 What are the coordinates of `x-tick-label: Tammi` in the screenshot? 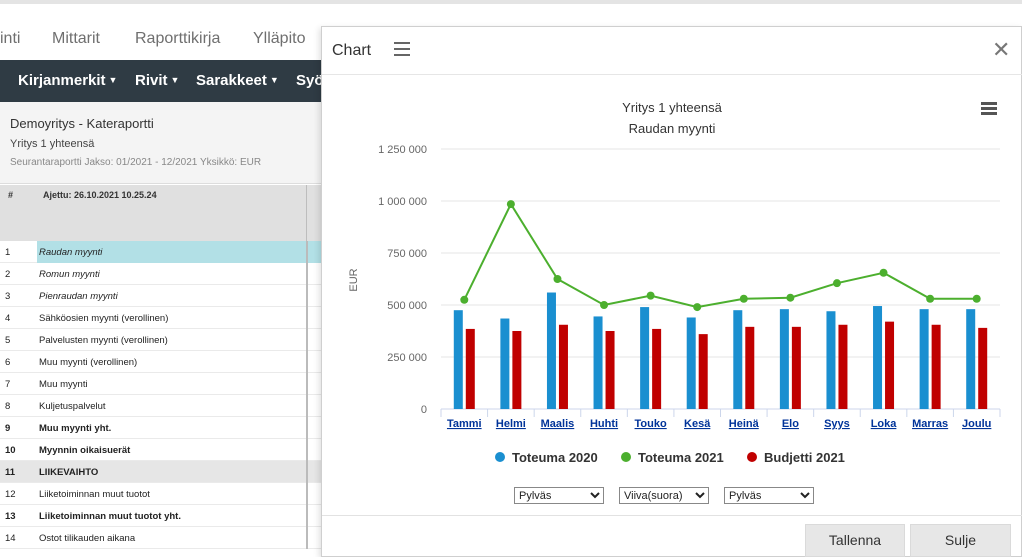 It's located at (464, 424).